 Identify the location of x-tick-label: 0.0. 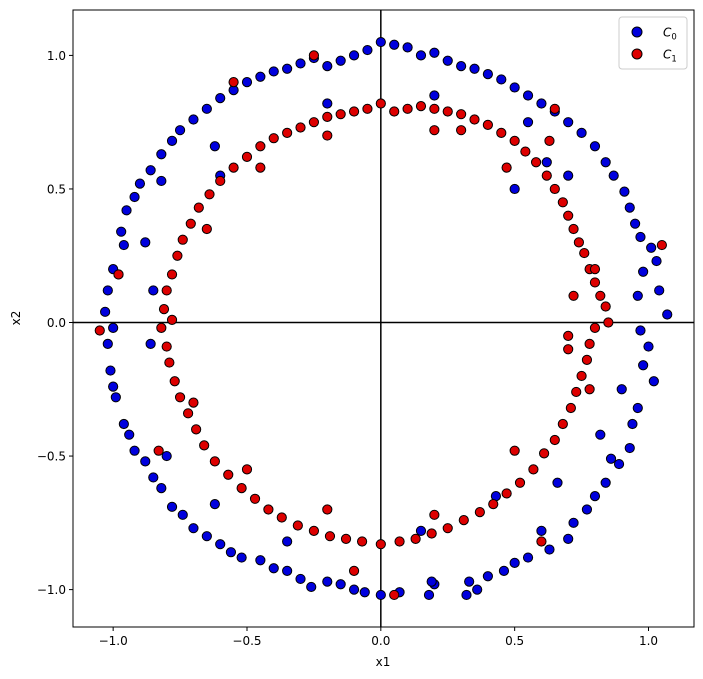
(380, 641).